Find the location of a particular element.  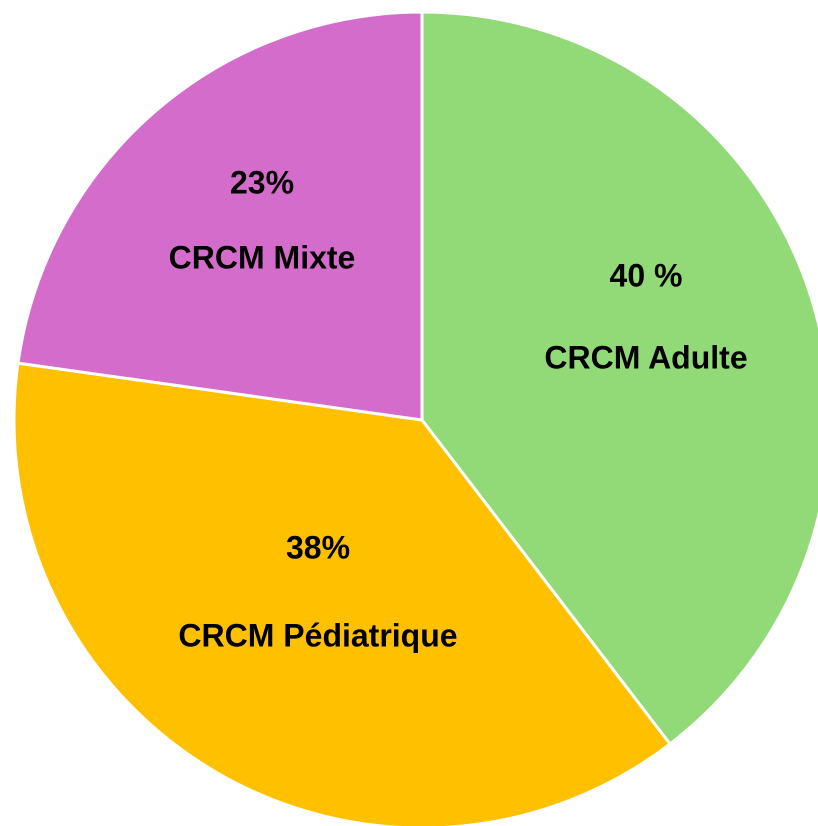

value-label: 40 % is located at coordinates (646, 275).